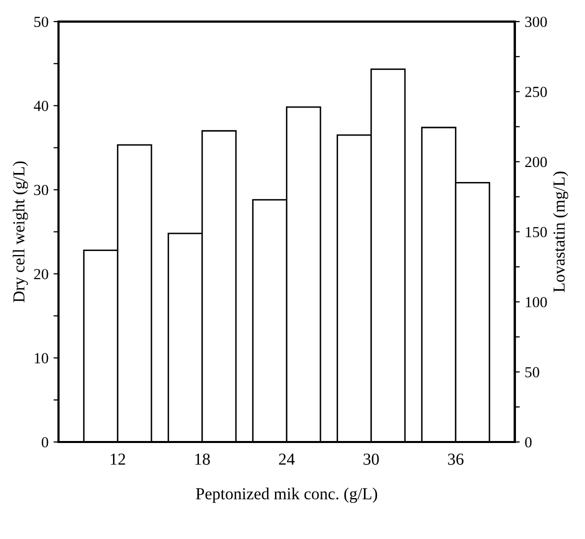 This screenshot has height=539, width=585. What do you see at coordinates (20, 231) in the screenshot?
I see `y-axis-title: Dry cell weight (g/L)` at bounding box center [20, 231].